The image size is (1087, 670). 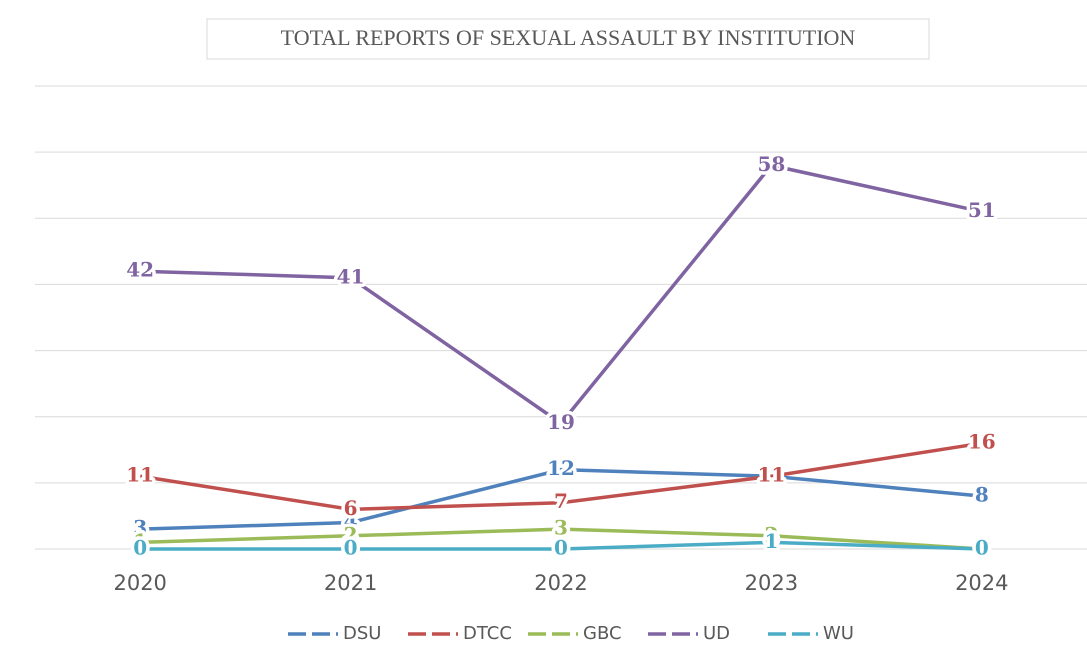 I want to click on legend-label: WU, so click(x=838, y=633).